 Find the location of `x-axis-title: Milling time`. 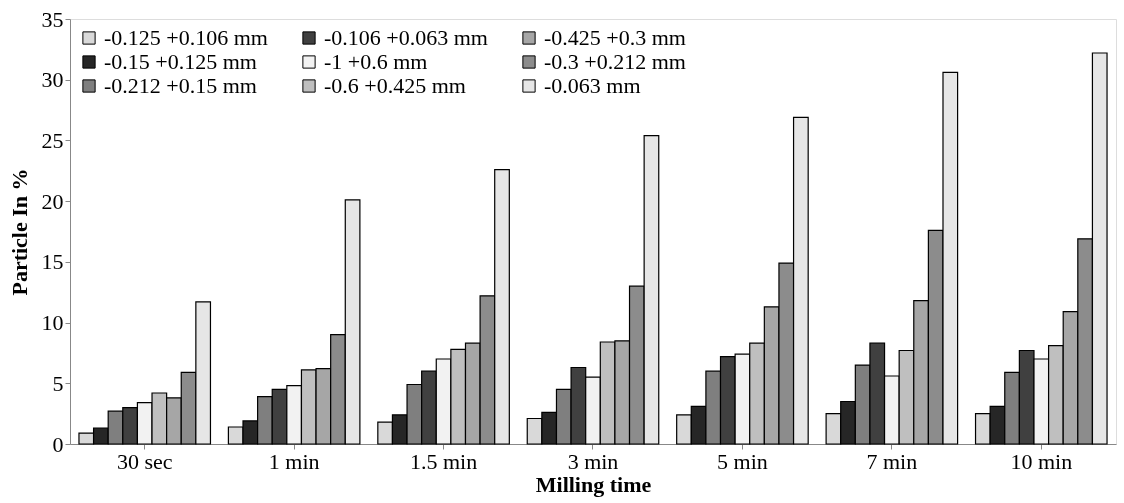

x-axis-title: Milling time is located at coordinates (593, 484).